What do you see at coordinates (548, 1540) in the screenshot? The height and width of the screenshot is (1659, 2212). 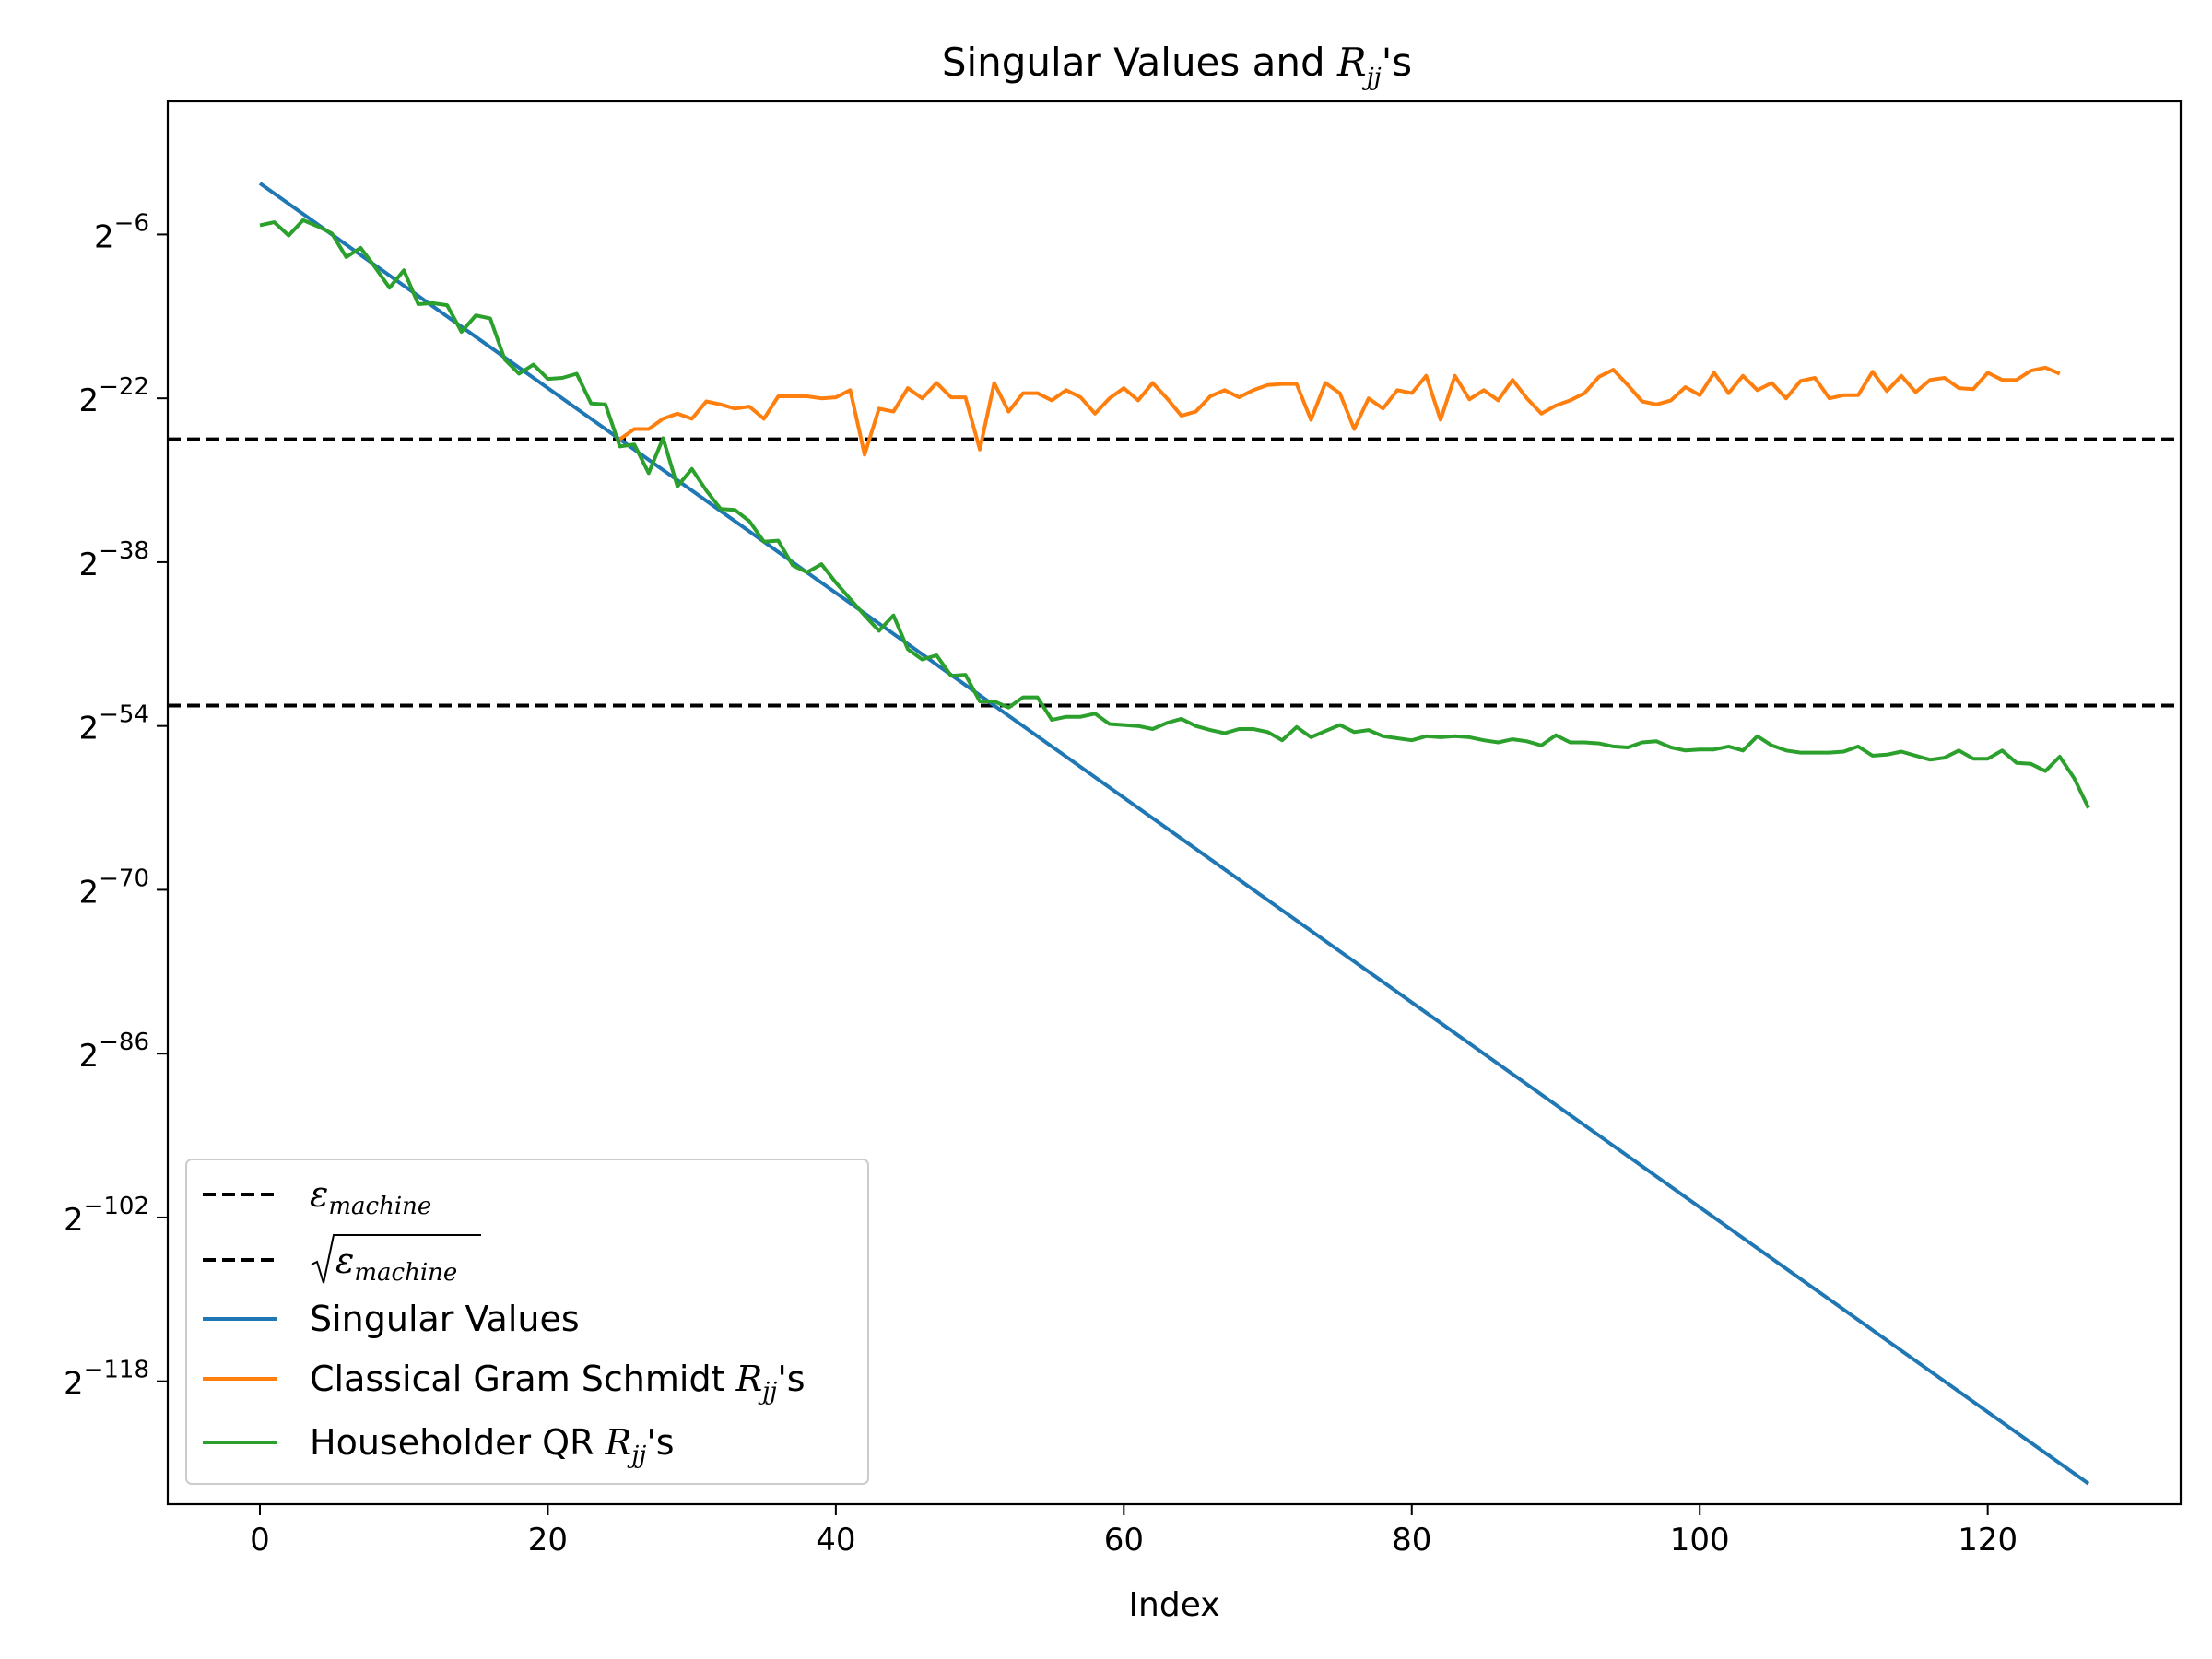 I see `x-tick-label: 20` at bounding box center [548, 1540].